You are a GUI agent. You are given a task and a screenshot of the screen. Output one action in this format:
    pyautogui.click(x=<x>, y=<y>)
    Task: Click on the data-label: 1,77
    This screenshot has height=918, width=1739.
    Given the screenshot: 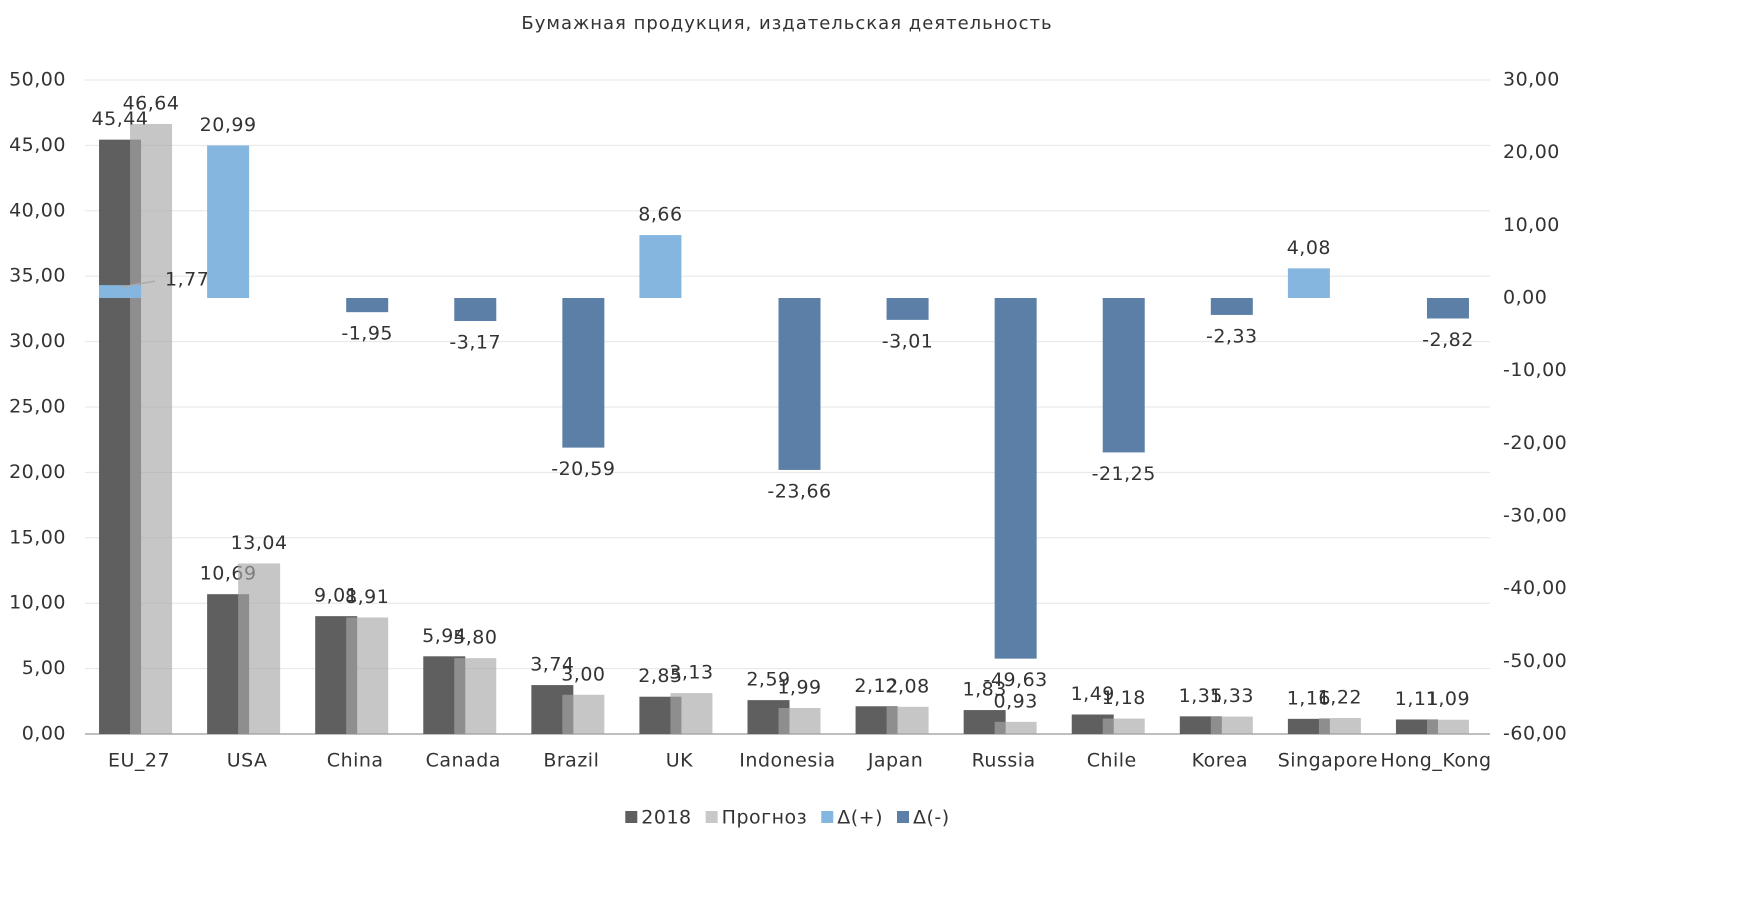 What is the action you would take?
    pyautogui.click(x=187, y=280)
    